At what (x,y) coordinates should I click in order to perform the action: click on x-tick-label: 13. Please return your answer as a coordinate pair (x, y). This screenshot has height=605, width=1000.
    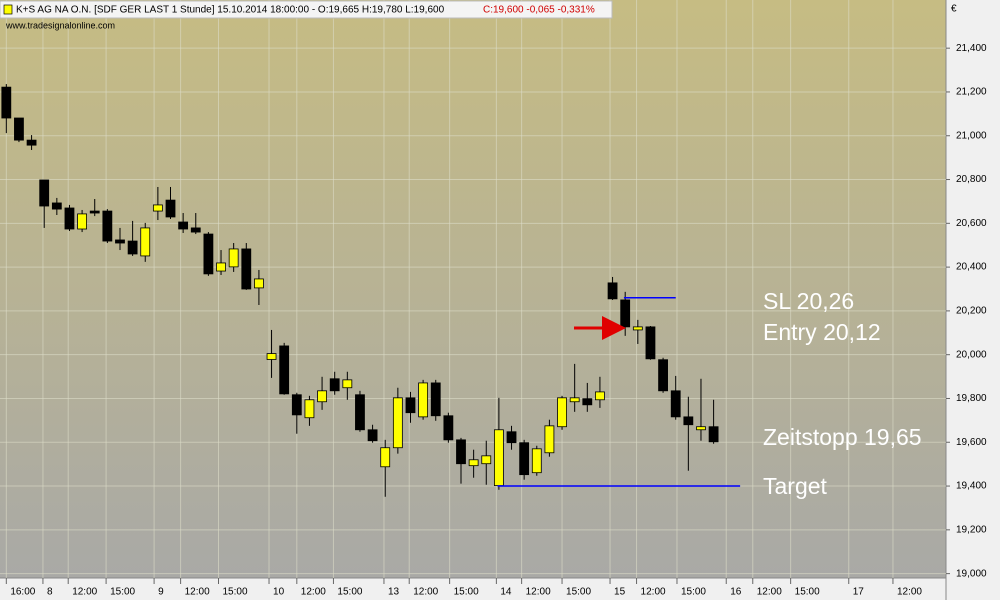
    Looking at the image, I should click on (394, 592).